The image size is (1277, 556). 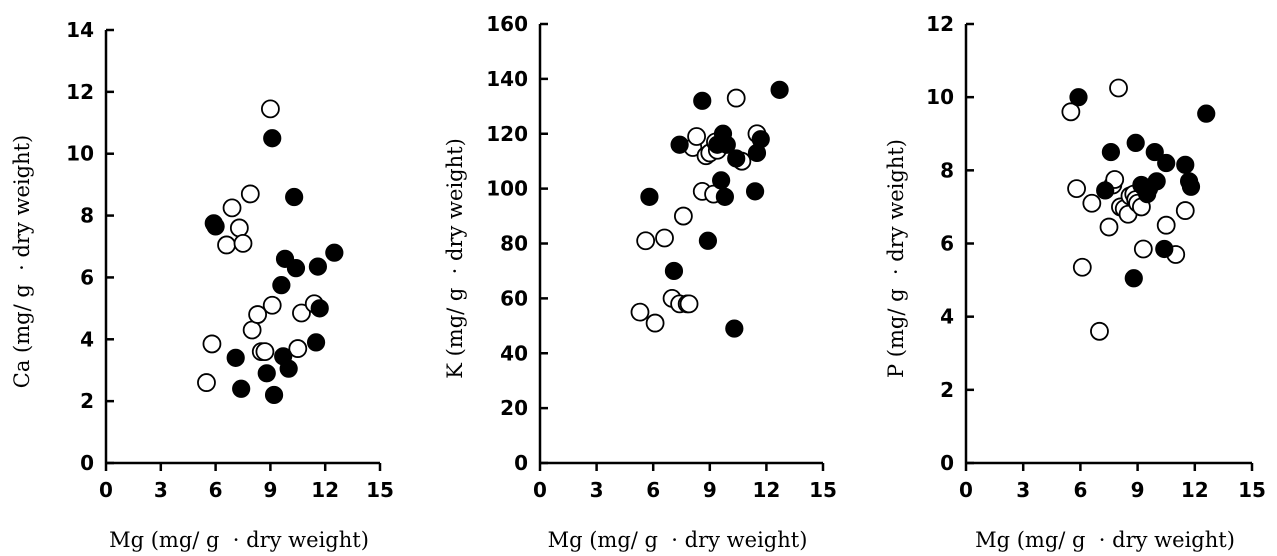 What do you see at coordinates (507, 134) in the screenshot?
I see `y-tick-label: 120` at bounding box center [507, 134].